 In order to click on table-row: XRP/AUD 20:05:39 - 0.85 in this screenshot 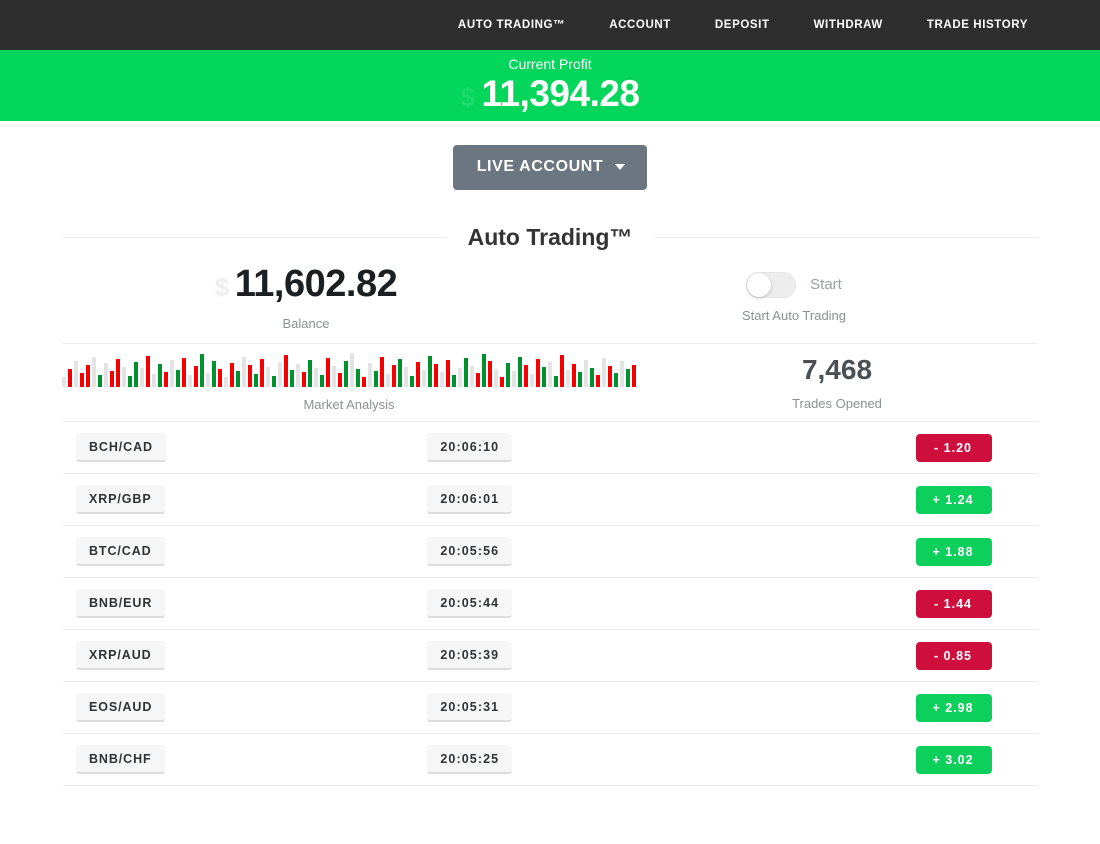, I will do `click(550, 656)`.